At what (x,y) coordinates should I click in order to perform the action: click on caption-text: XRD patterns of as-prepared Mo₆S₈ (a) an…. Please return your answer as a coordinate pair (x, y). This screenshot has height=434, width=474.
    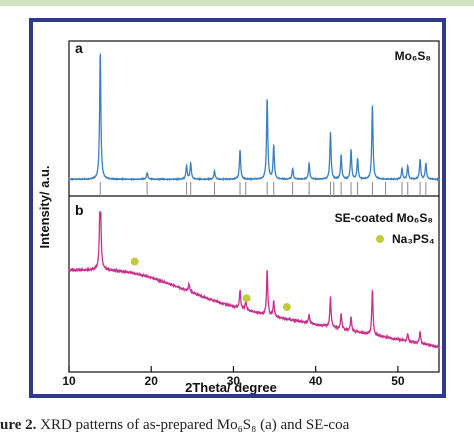
    Looking at the image, I should click on (193, 425).